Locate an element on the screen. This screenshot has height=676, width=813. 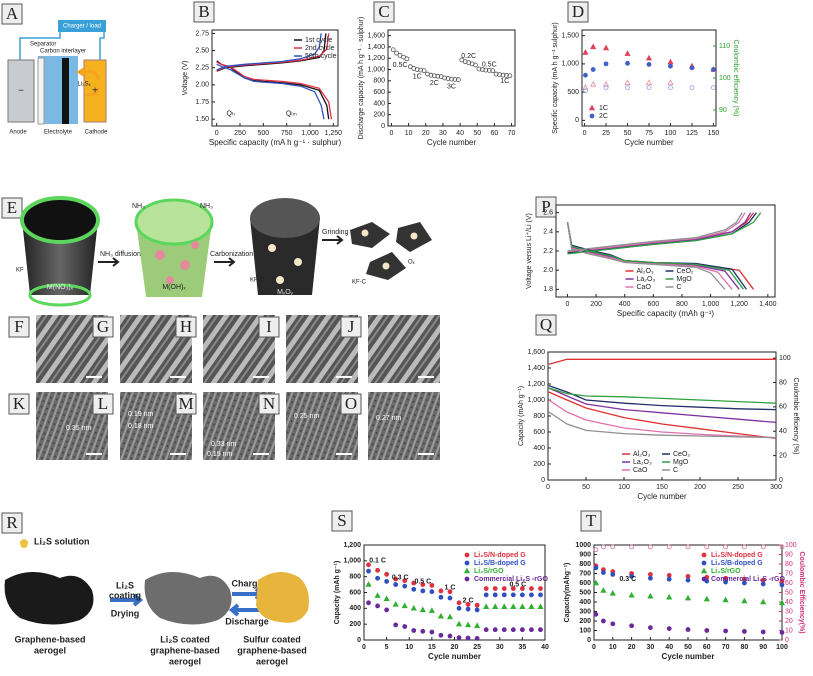
panel-label: N is located at coordinates (269, 403).